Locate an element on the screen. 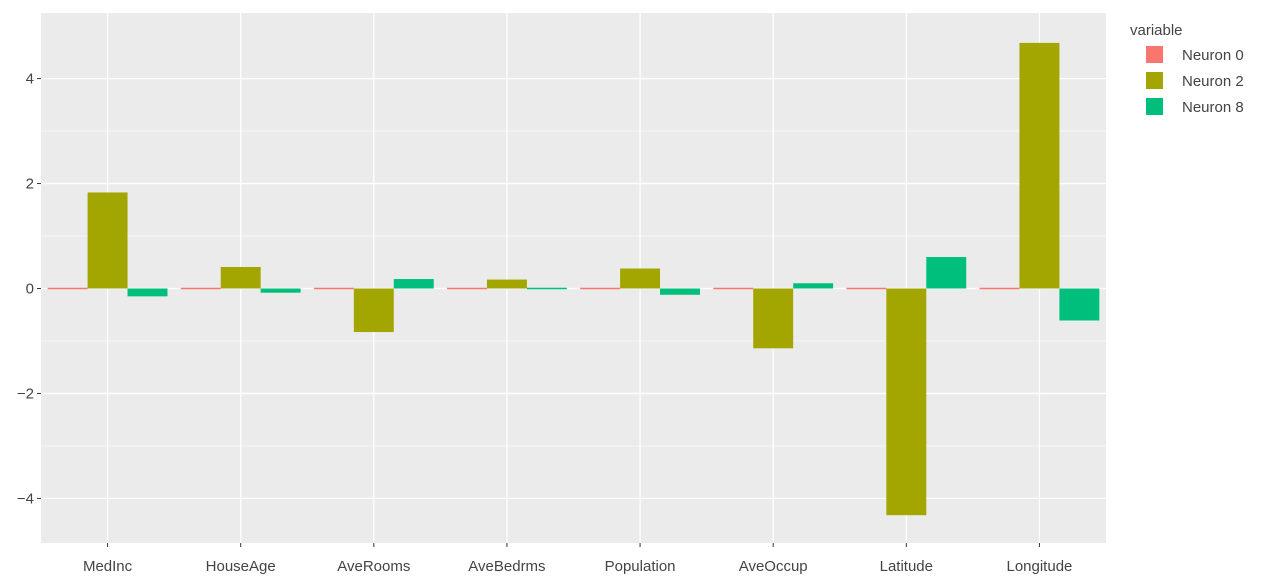 The height and width of the screenshot is (587, 1268). legend-label: Neuron 2 is located at coordinates (1213, 81).